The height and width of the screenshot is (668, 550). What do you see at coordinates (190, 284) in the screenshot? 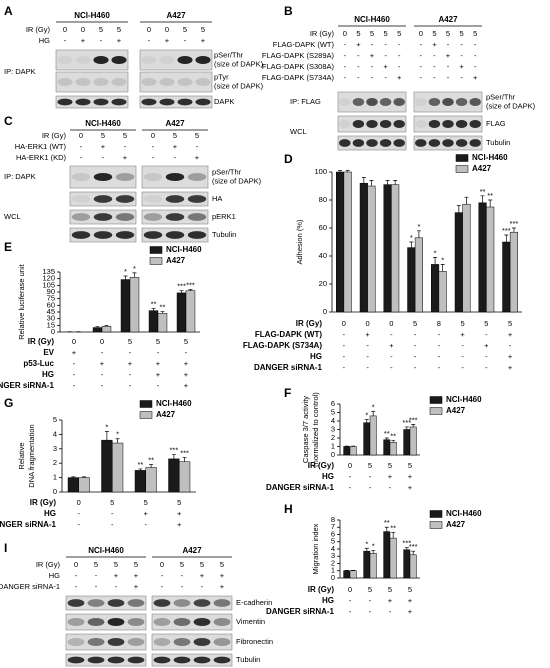
I see `significance-label: ***` at bounding box center [190, 284].